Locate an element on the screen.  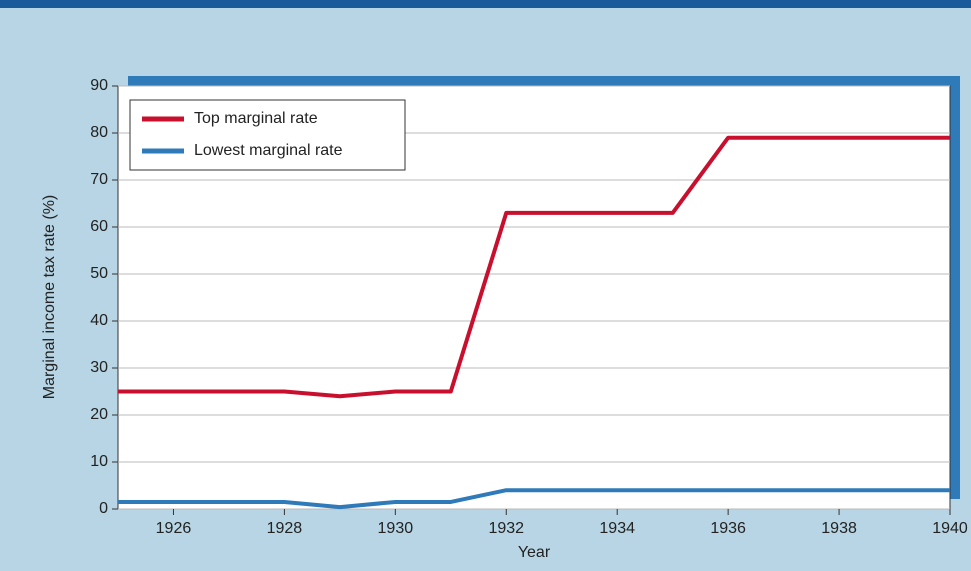
y-tick-label: 90 is located at coordinates (99, 85).